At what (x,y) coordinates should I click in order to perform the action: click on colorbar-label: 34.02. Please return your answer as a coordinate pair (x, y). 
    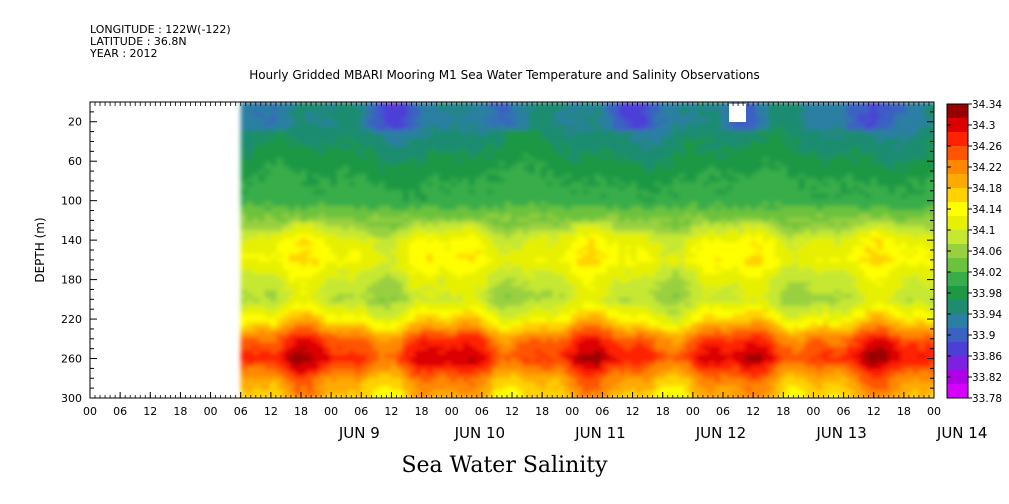
    Looking at the image, I should click on (987, 273).